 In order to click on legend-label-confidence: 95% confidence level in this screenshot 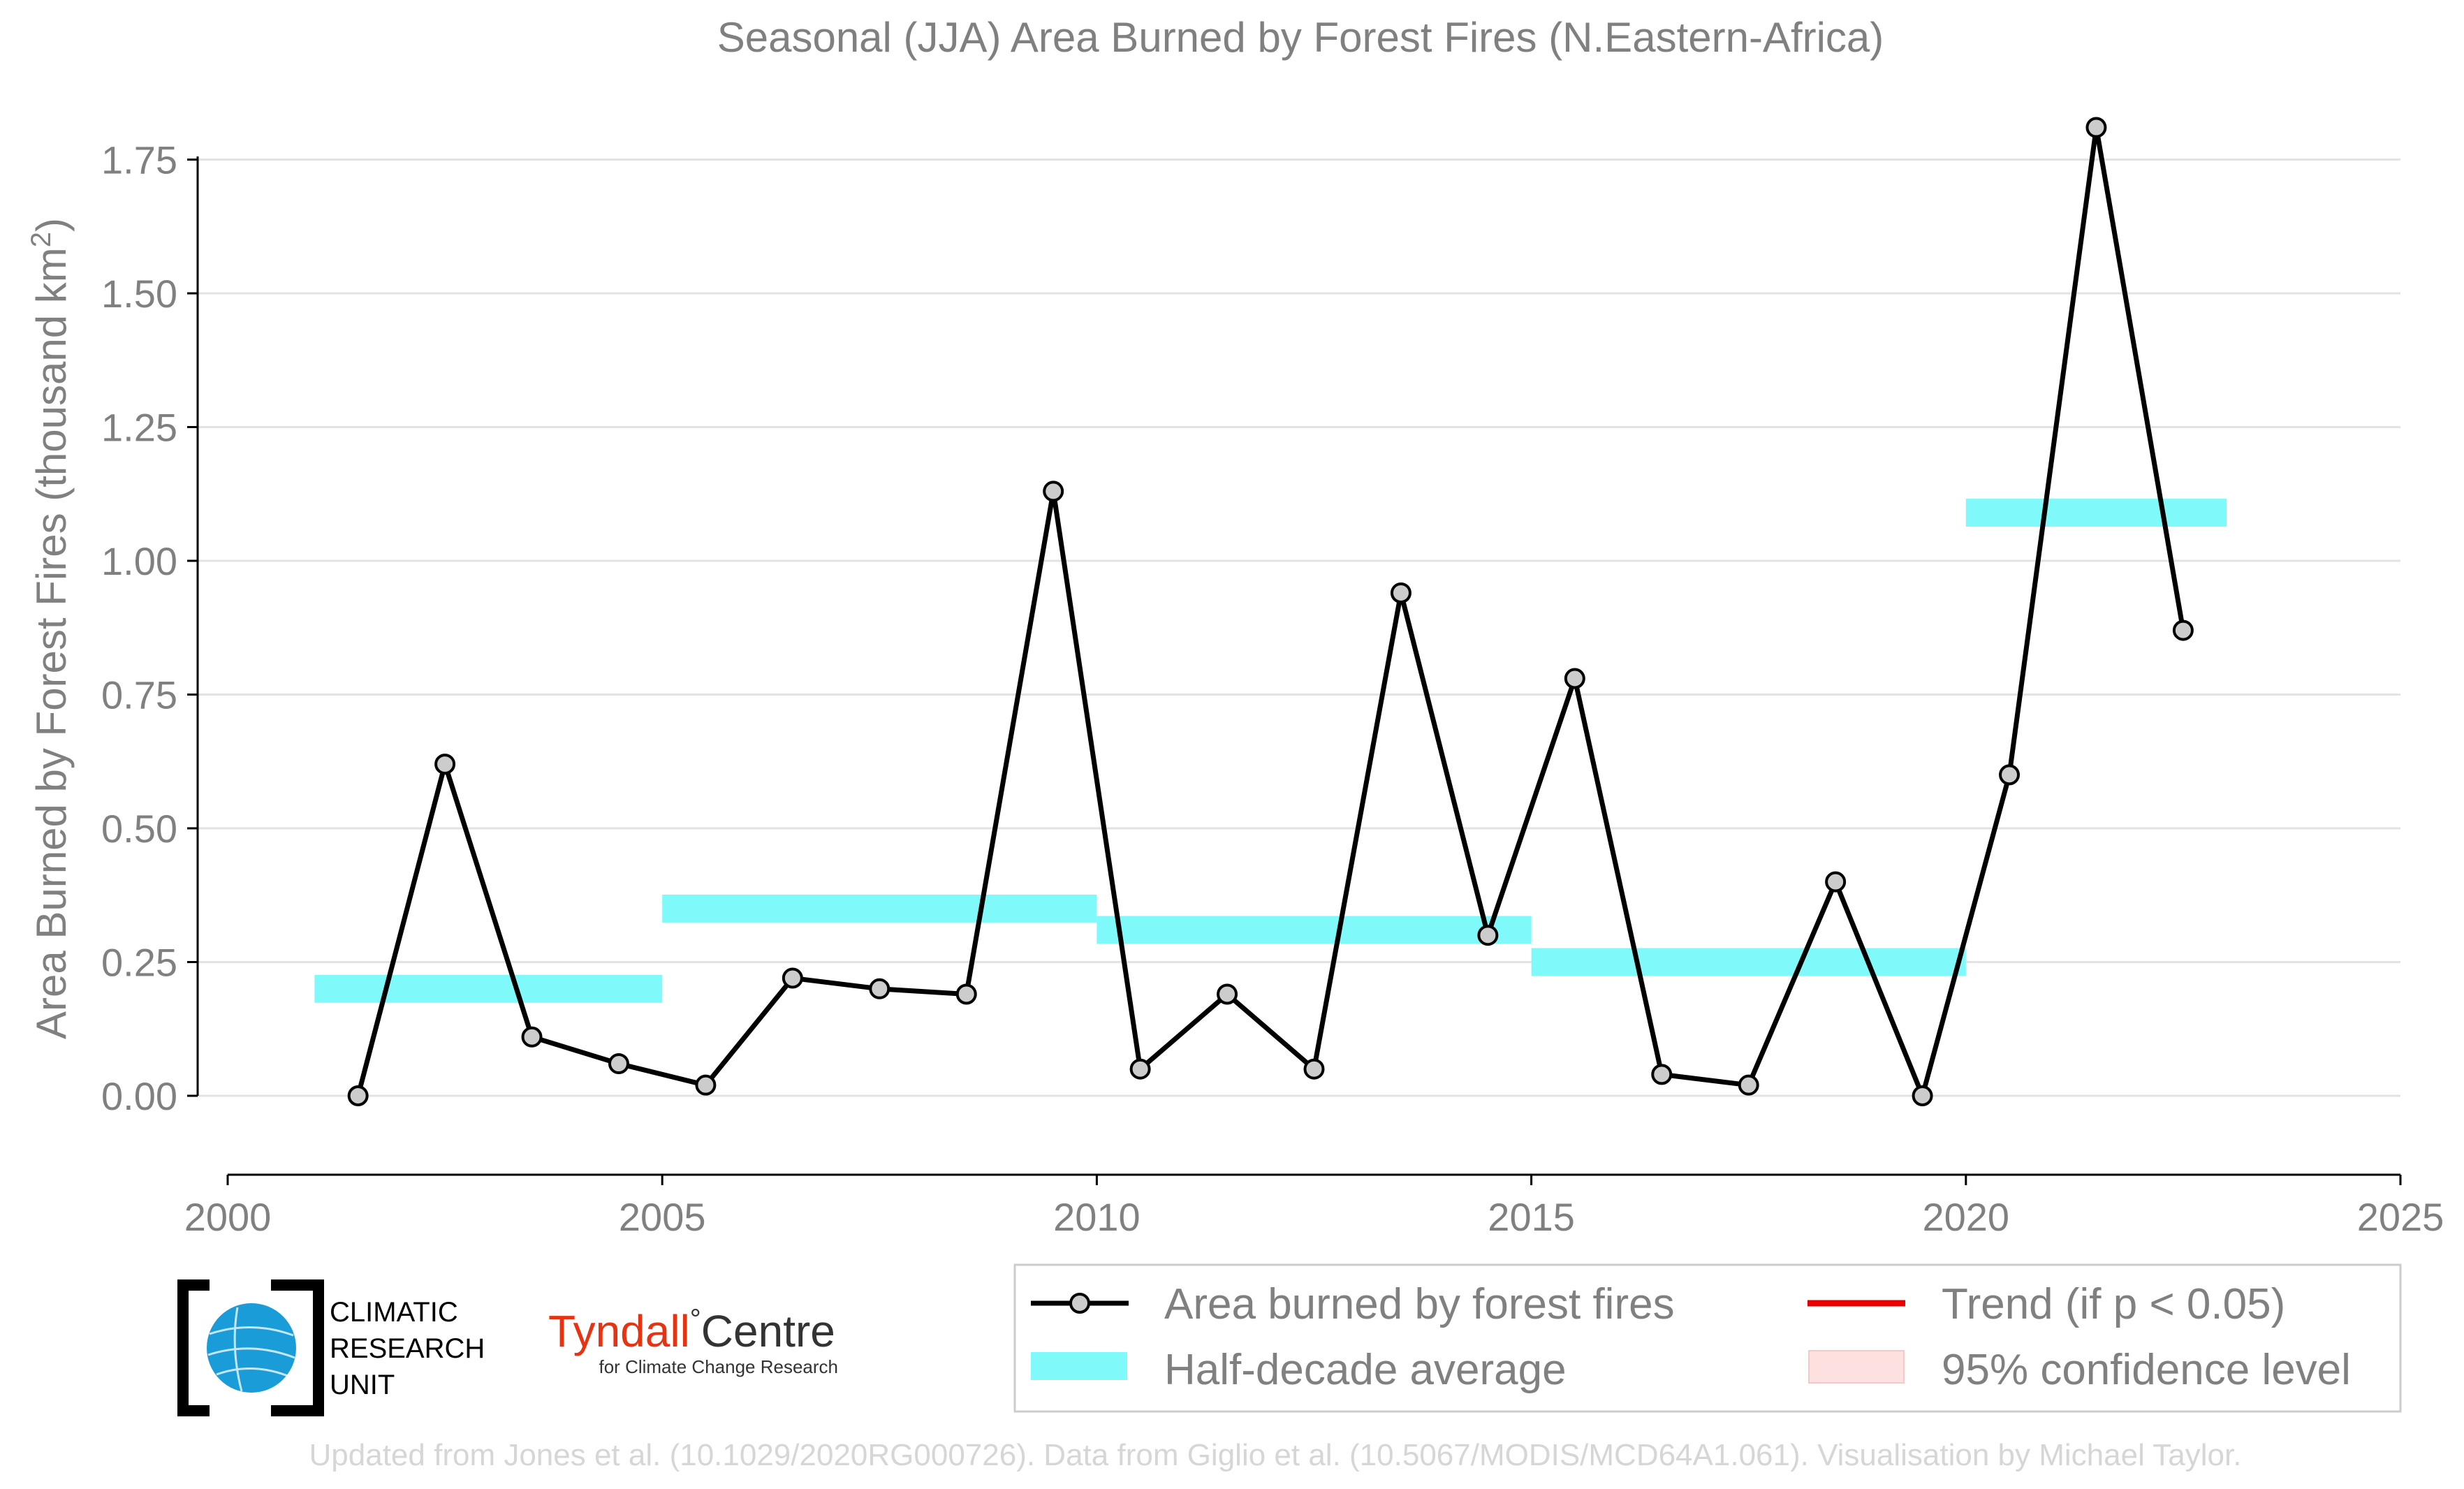, I will do `click(2146, 1370)`.